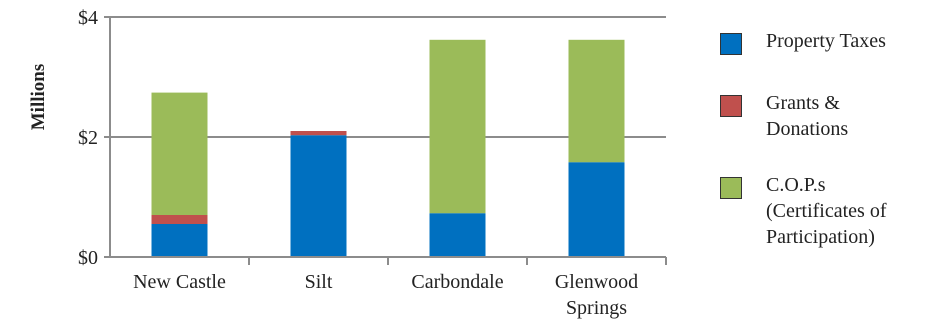 This screenshot has height=333, width=927. Describe the element at coordinates (731, 44) in the screenshot. I see `legend-swatch-property-taxes` at that location.